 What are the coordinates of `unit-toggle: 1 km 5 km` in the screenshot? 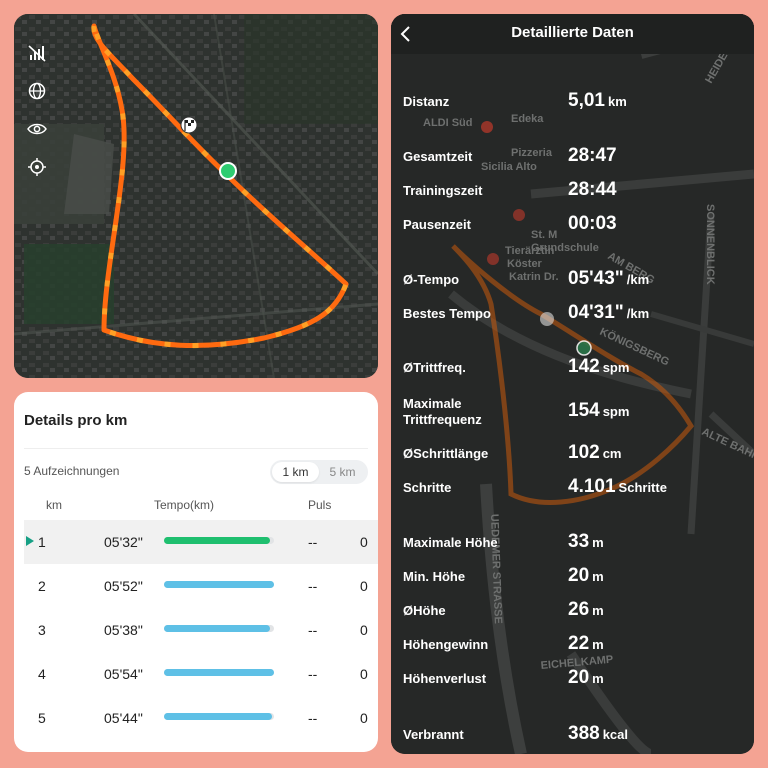 It's located at (319, 472).